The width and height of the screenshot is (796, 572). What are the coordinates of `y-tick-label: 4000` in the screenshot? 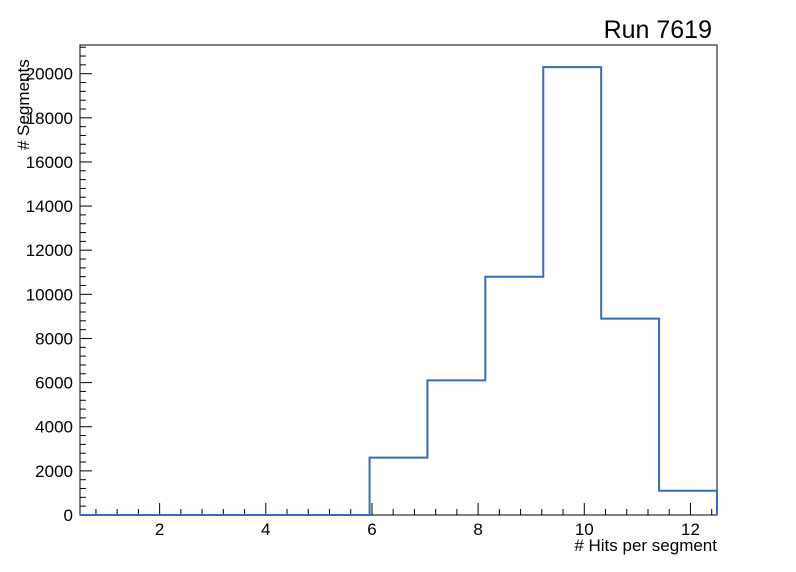 It's located at (54, 427).